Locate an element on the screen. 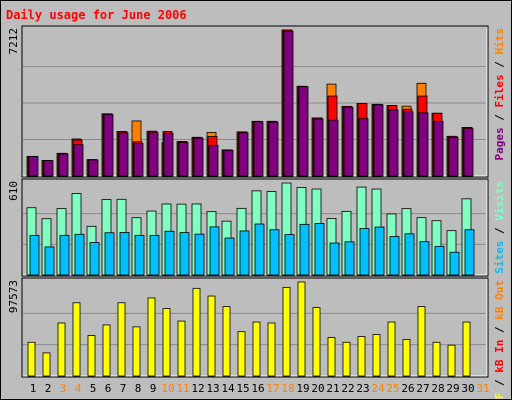 The width and height of the screenshot is (512, 400). day-tick-label: 7 is located at coordinates (123, 388).